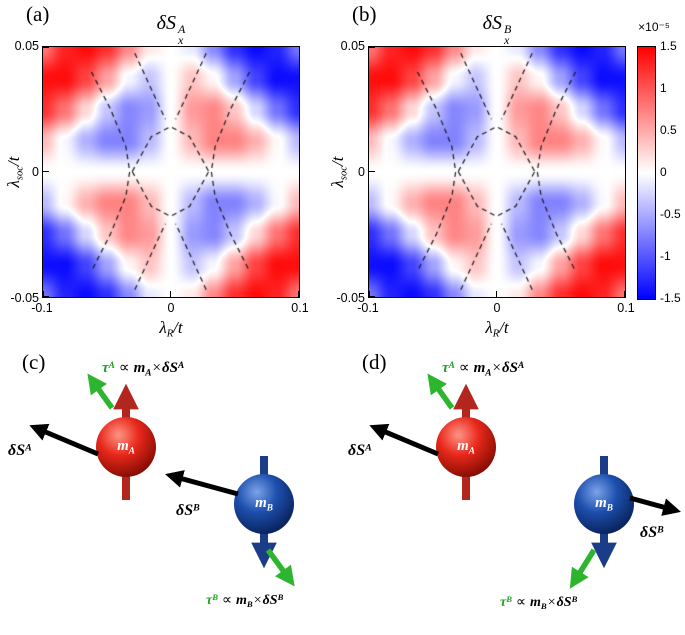 The width and height of the screenshot is (685, 635). Describe the element at coordinates (374, 362) in the screenshot. I see `panel-d-letter: (d)` at that location.